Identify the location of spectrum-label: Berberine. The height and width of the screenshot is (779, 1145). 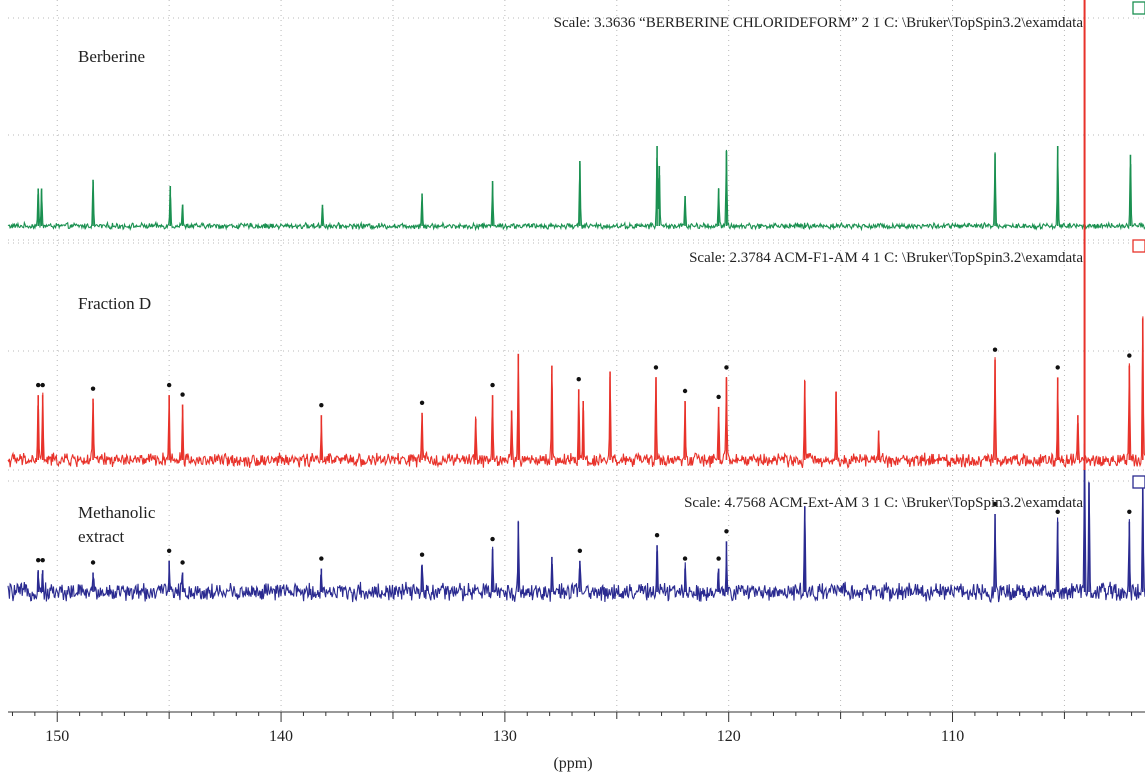
(111, 56).